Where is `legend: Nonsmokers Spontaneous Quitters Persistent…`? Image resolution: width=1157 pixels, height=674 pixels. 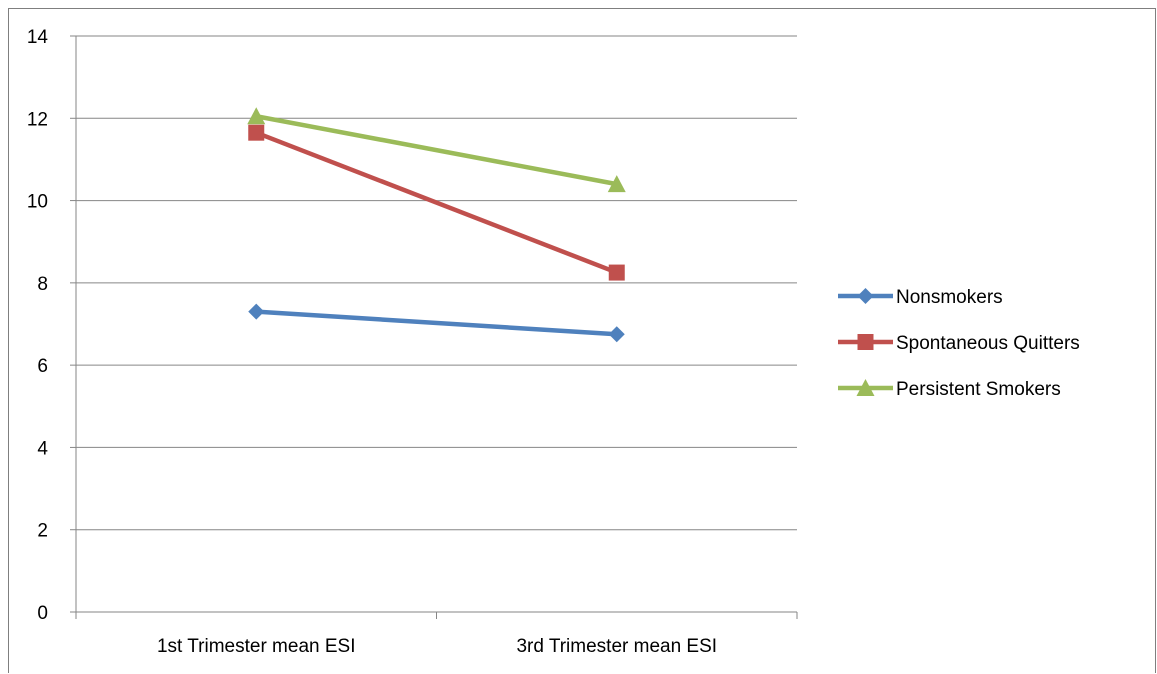
legend: Nonsmokers Spontaneous Quitters Persistent… is located at coordinates (959, 343).